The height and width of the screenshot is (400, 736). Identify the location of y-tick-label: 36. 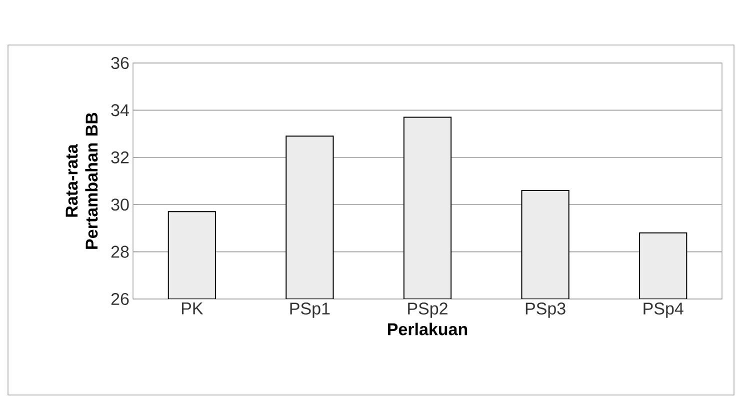
(120, 63).